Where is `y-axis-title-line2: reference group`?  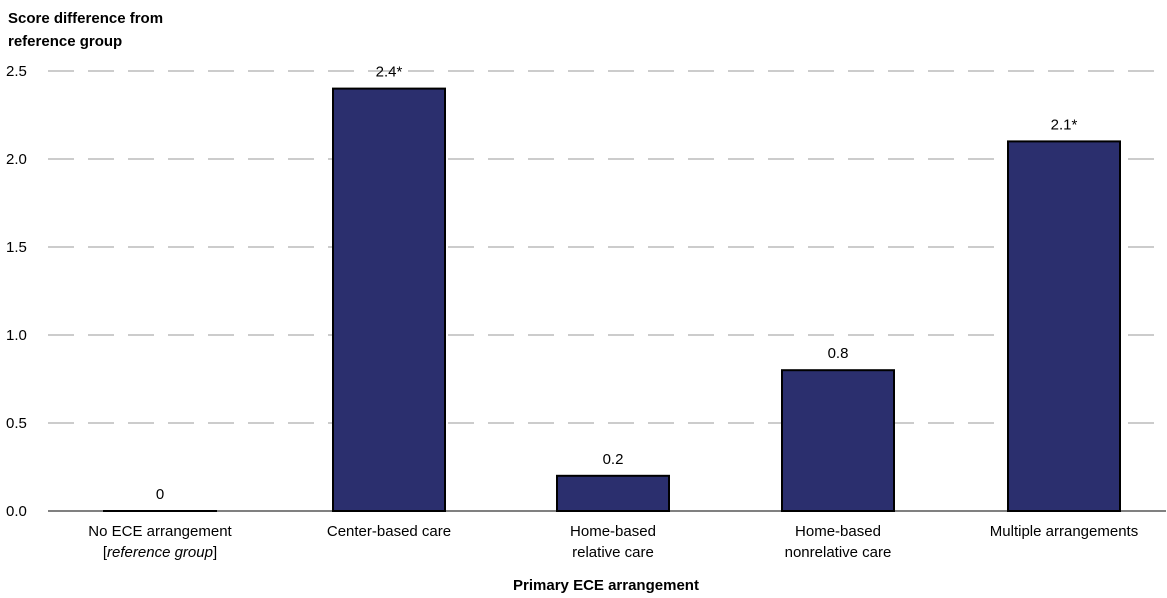 y-axis-title-line2: reference group is located at coordinates (65, 41).